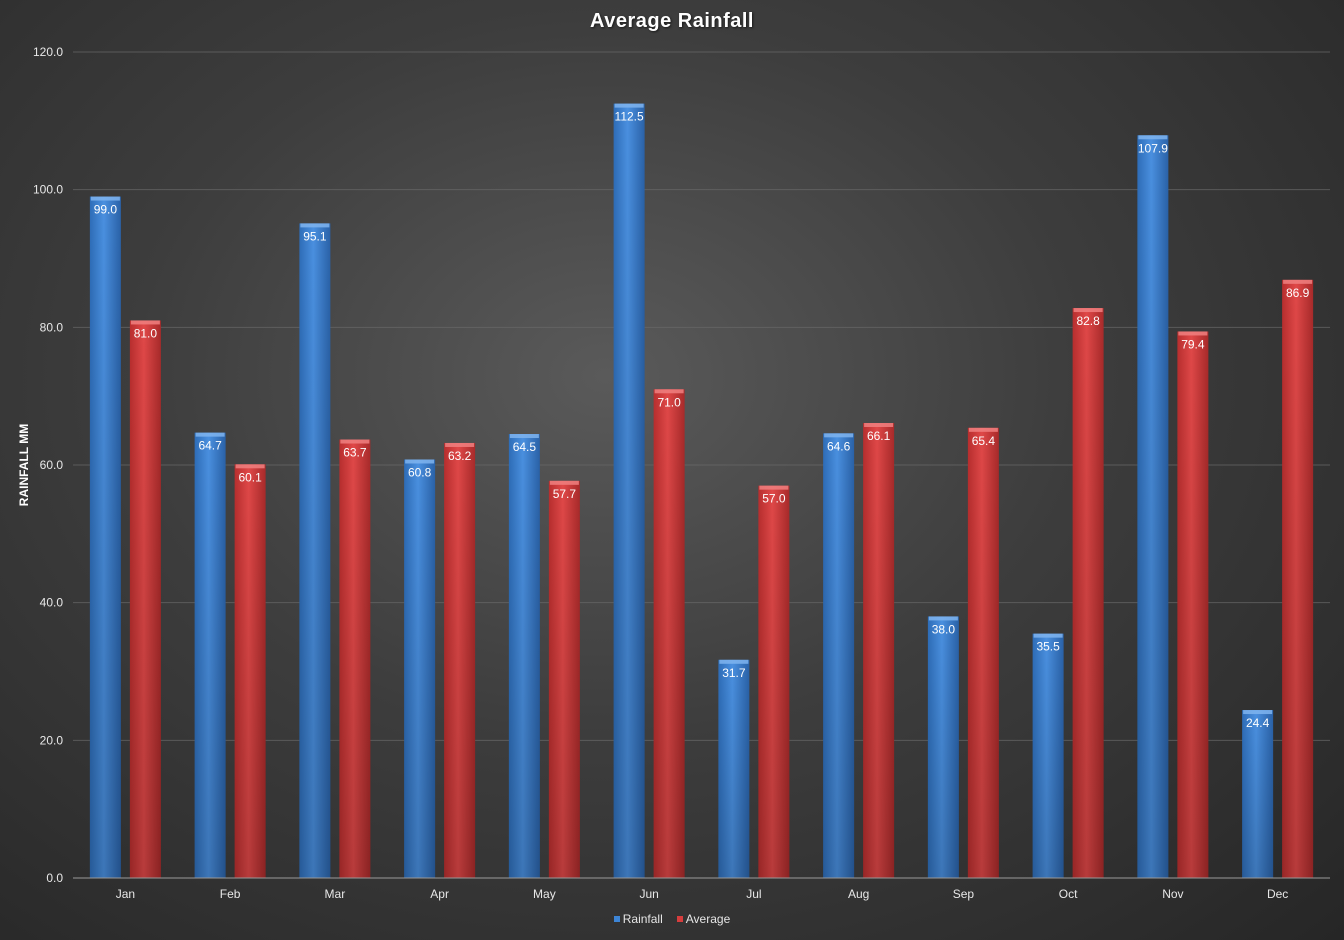 The image size is (1344, 940). I want to click on legend-label-rainfall: Rainfall, so click(642, 919).